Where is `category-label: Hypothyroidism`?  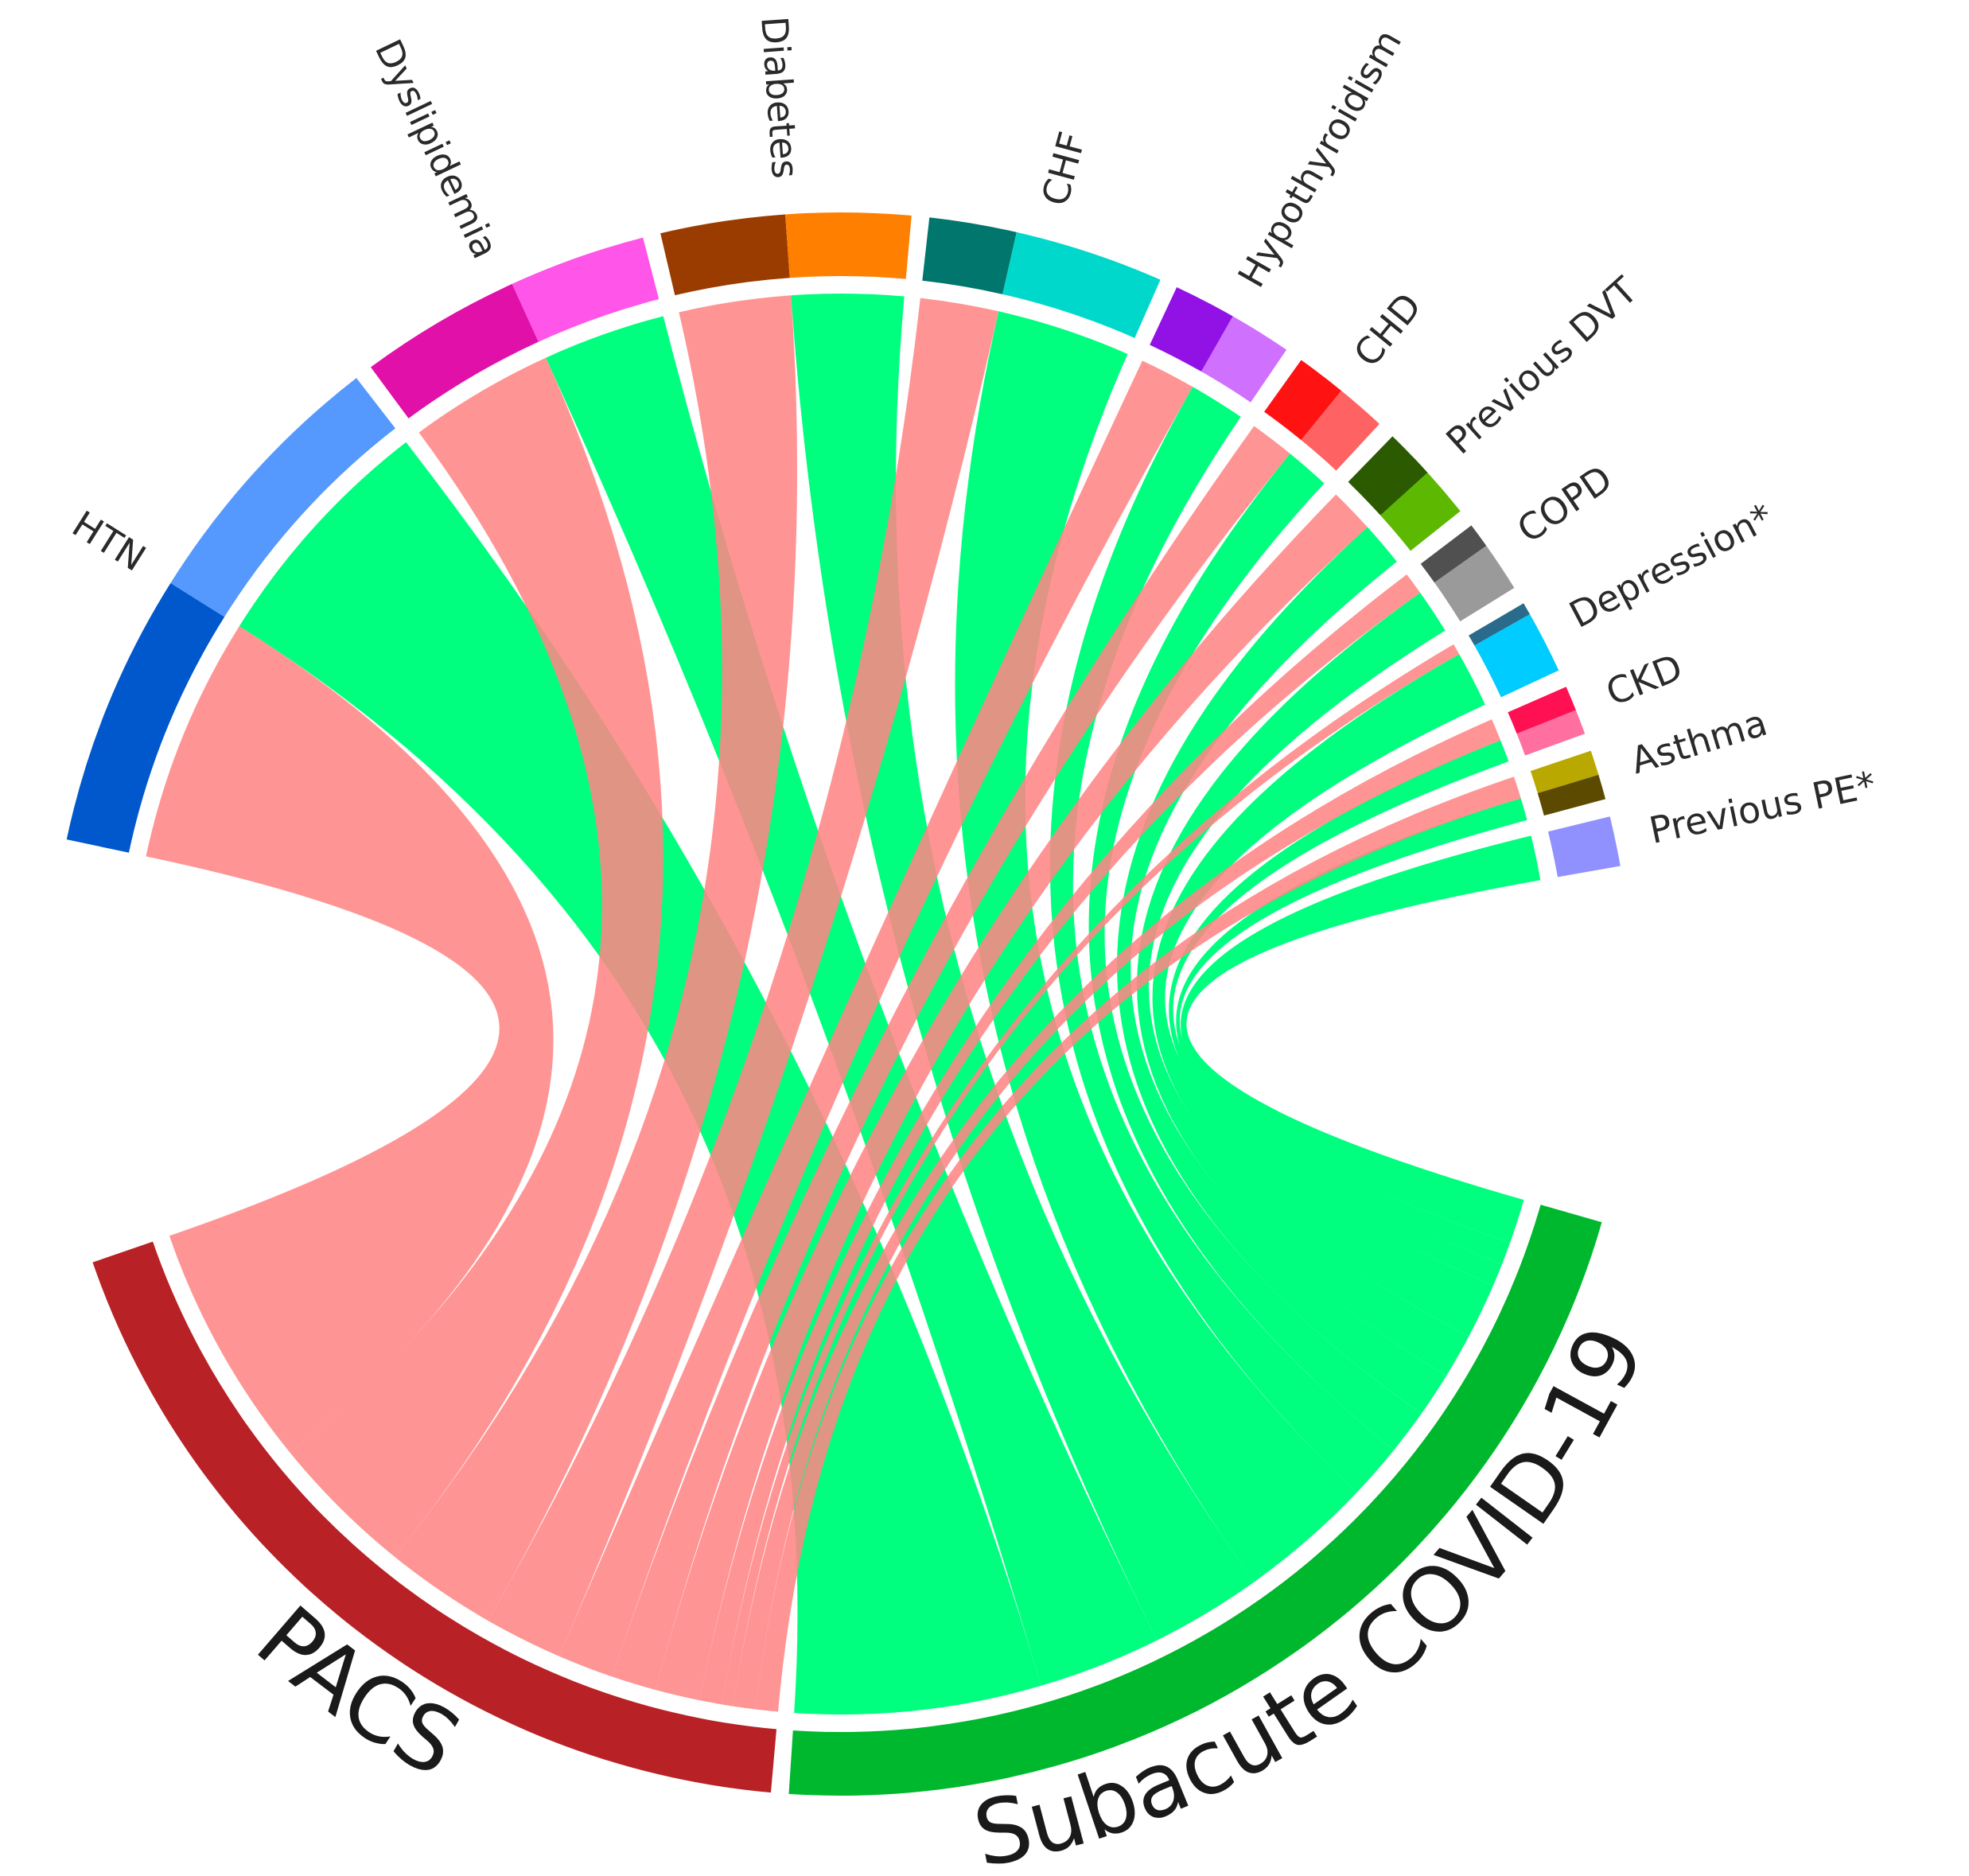
category-label: Hypothyroidism is located at coordinates (1319, 158).